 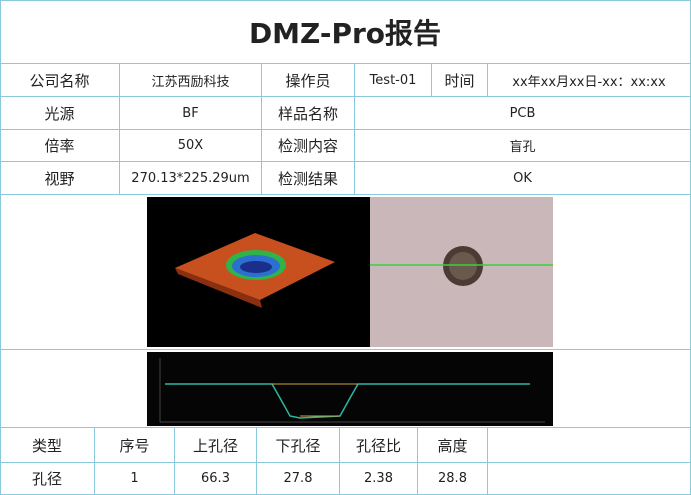 What do you see at coordinates (60, 80) in the screenshot?
I see `info-label: 公司名称` at bounding box center [60, 80].